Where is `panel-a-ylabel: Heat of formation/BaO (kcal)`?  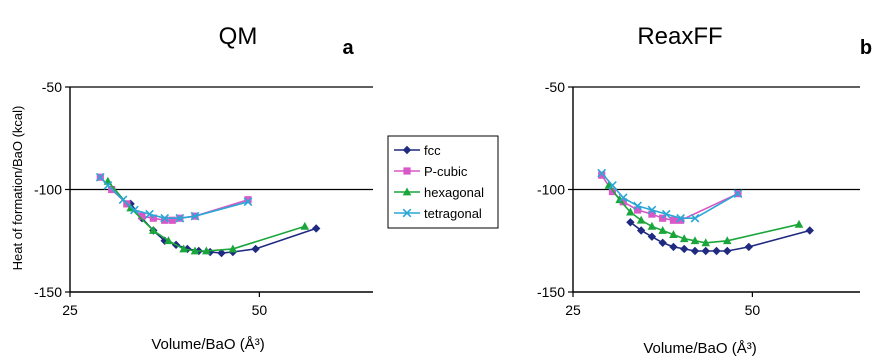 panel-a-ylabel: Heat of formation/BaO (kcal) is located at coordinates (17, 188).